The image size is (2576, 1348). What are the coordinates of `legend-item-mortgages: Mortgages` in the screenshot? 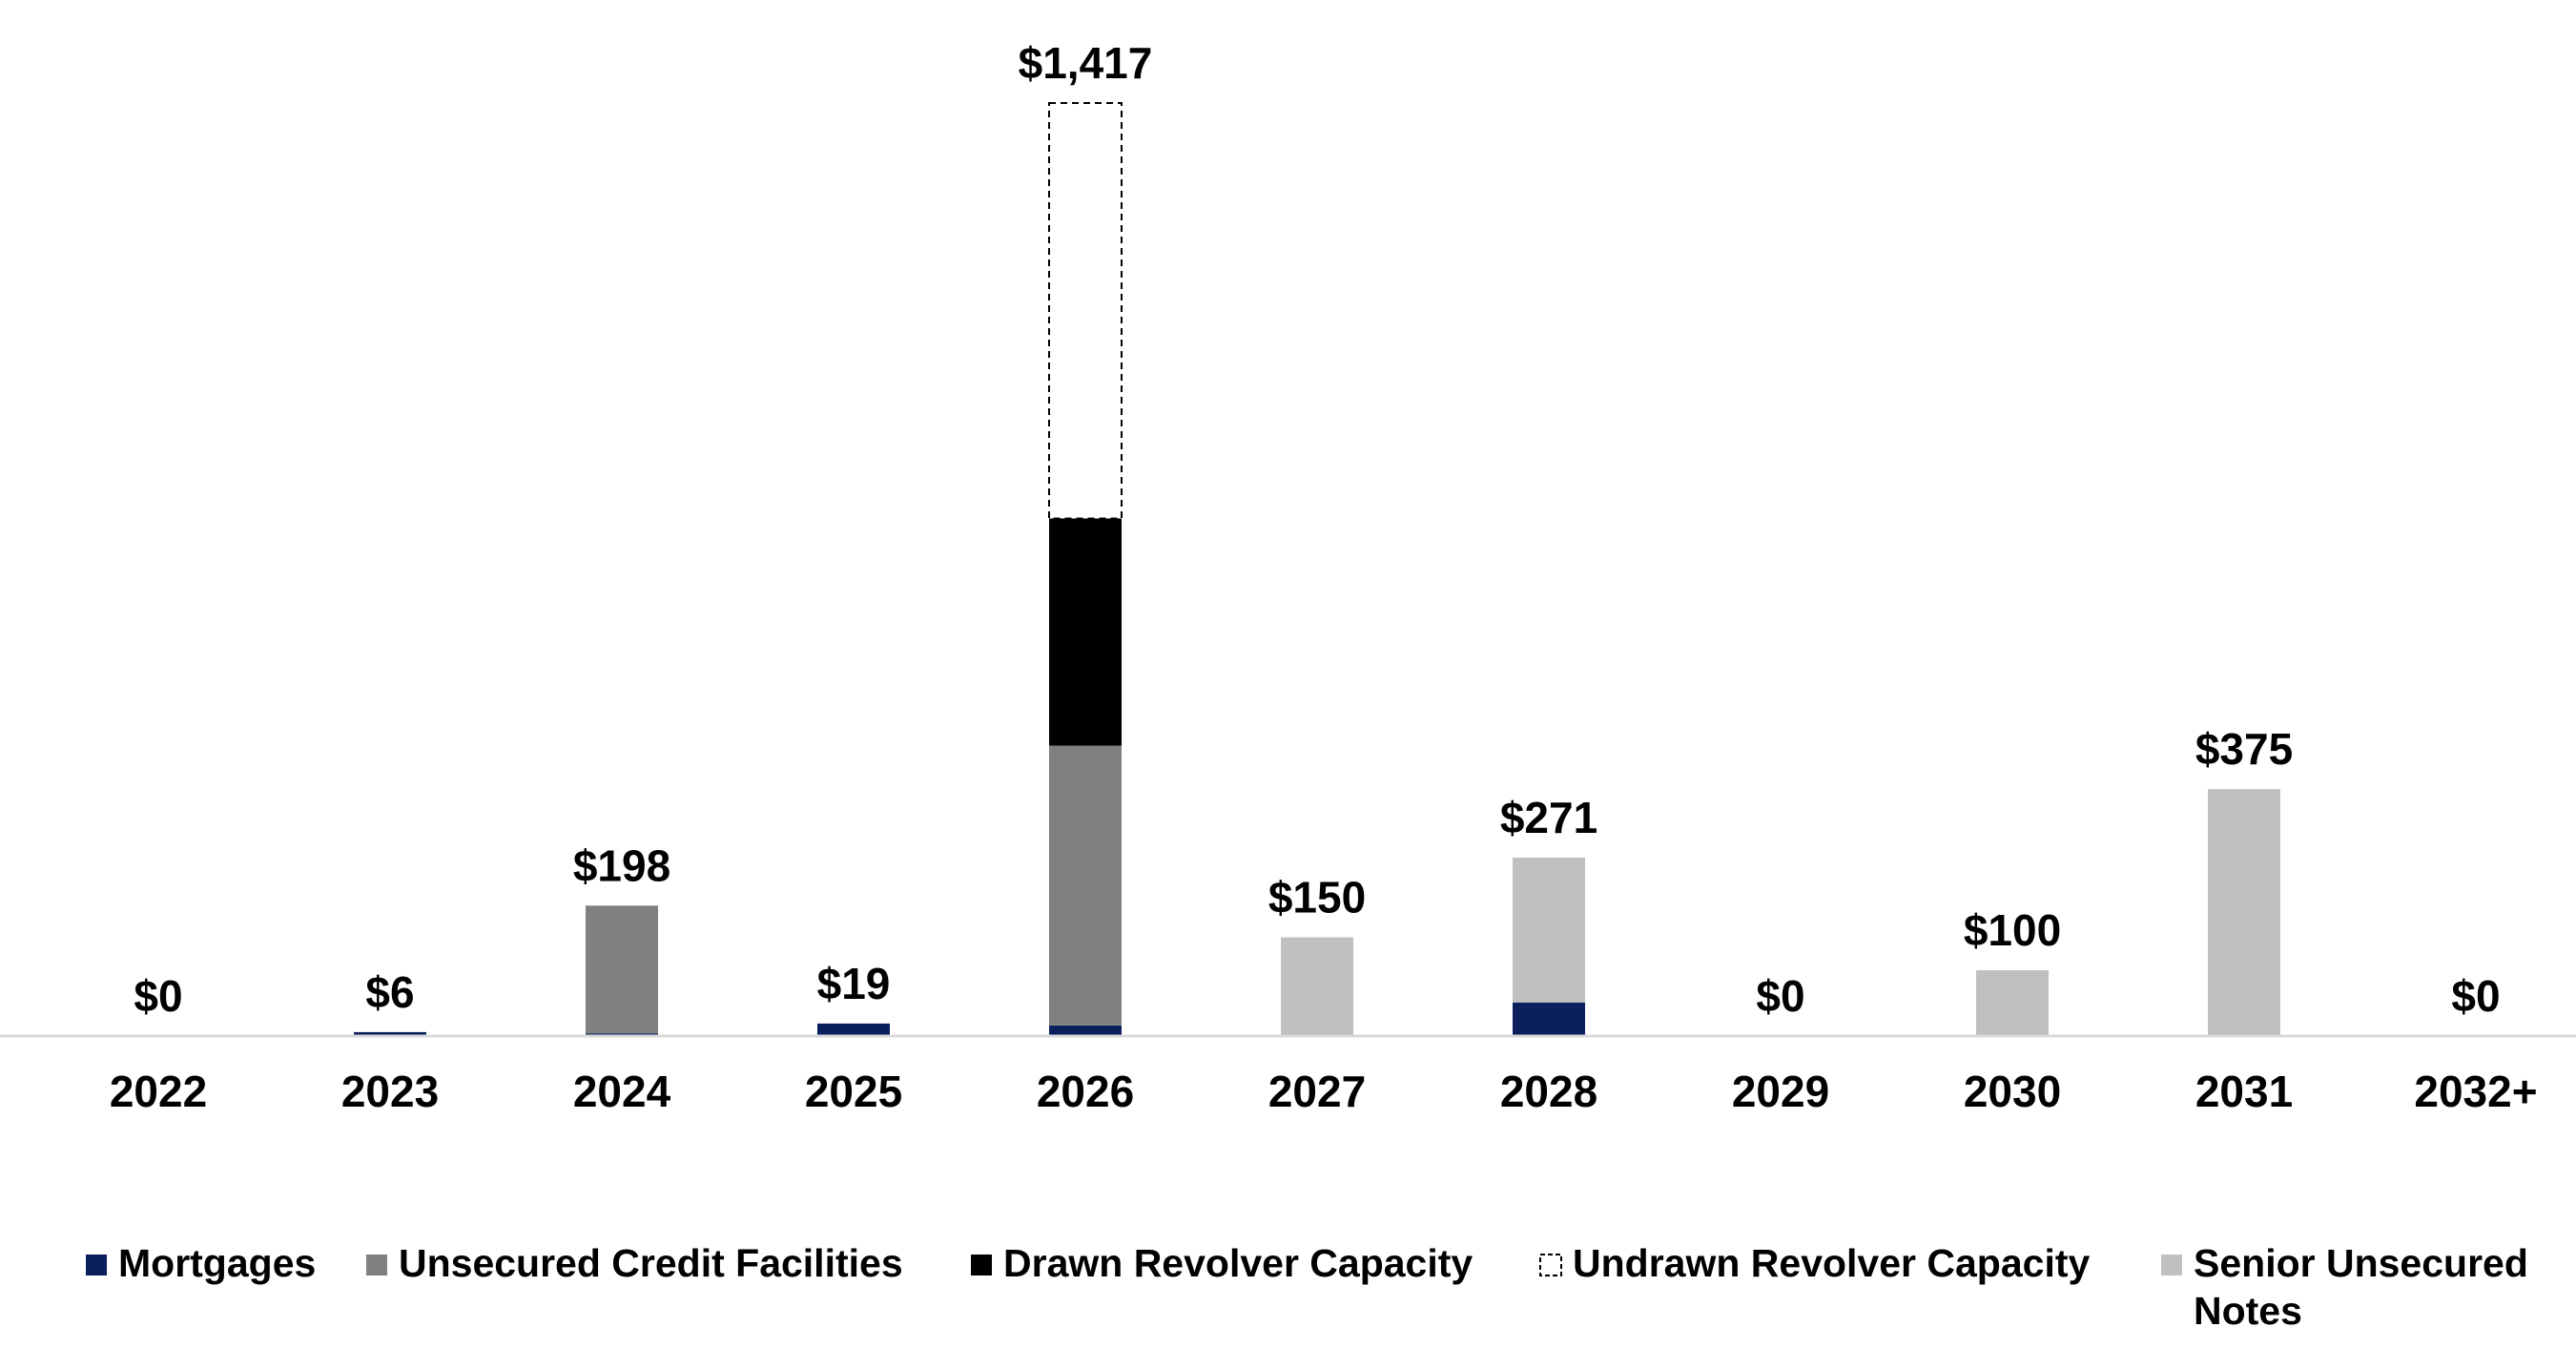 It's located at (201, 1263).